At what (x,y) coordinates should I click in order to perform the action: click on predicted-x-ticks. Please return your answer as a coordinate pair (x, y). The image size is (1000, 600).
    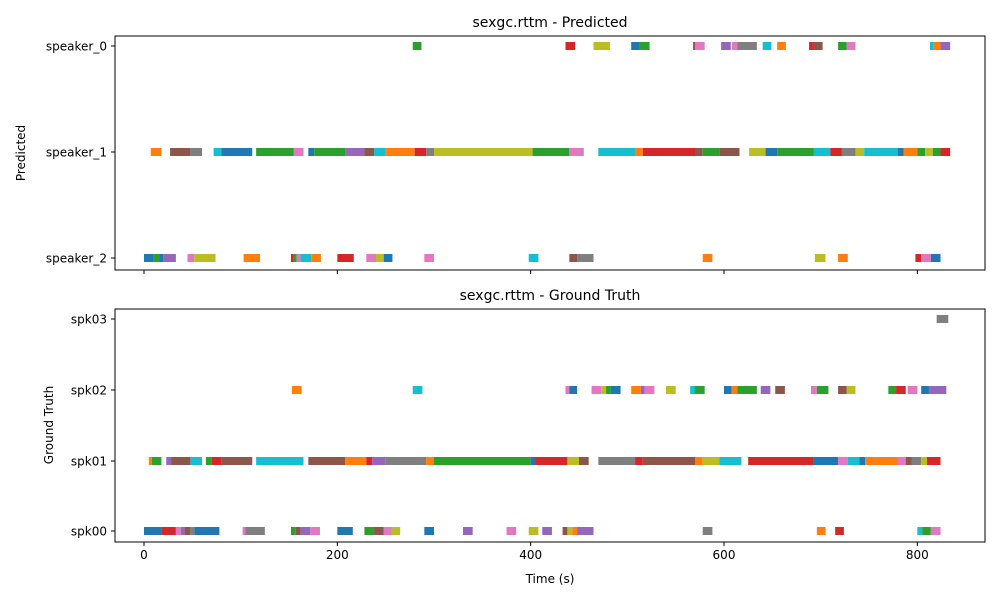
    Looking at the image, I should click on (530, 272).